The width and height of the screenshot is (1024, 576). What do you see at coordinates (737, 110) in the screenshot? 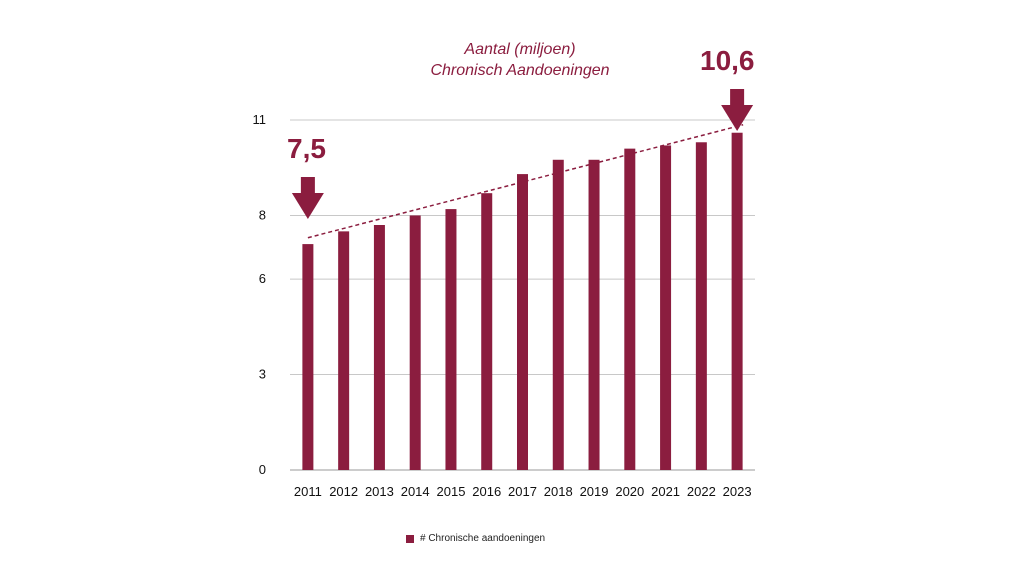
I see `end-arrow-icon` at bounding box center [737, 110].